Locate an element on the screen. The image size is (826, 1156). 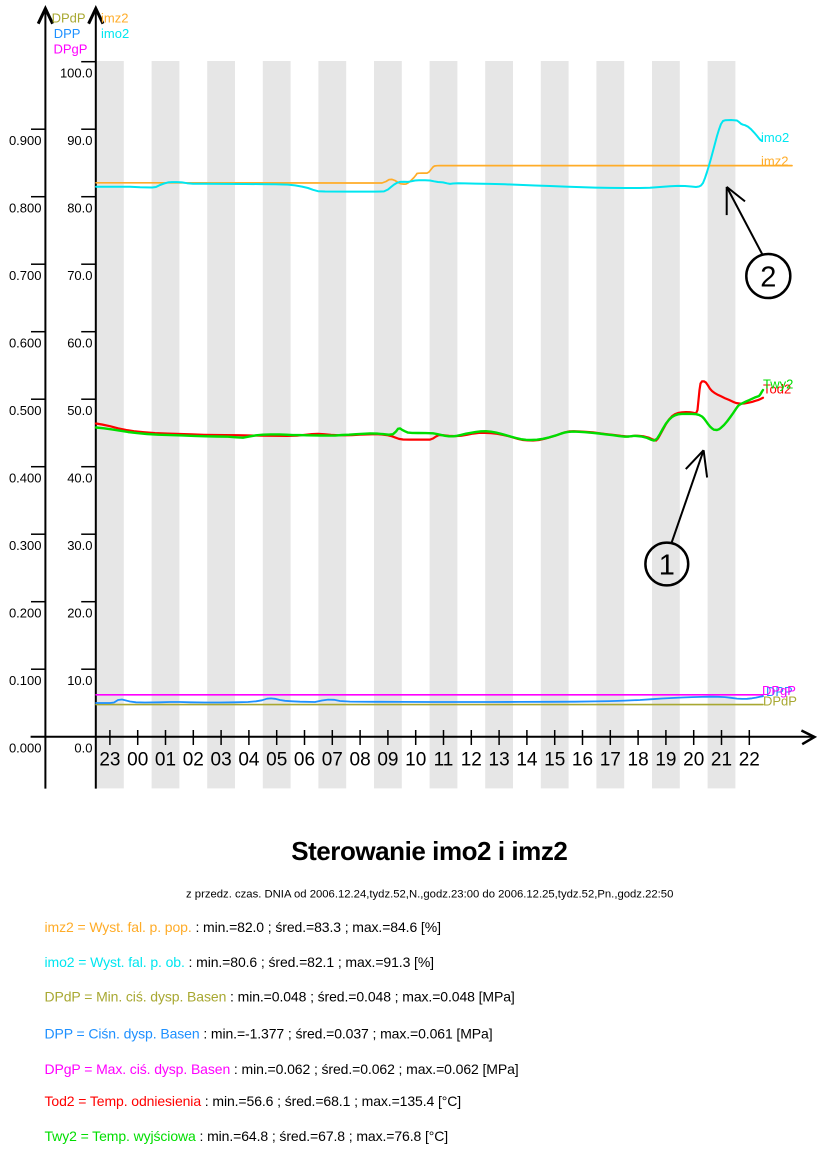
svg-text: Tod2 is located at coordinates (777, 389).